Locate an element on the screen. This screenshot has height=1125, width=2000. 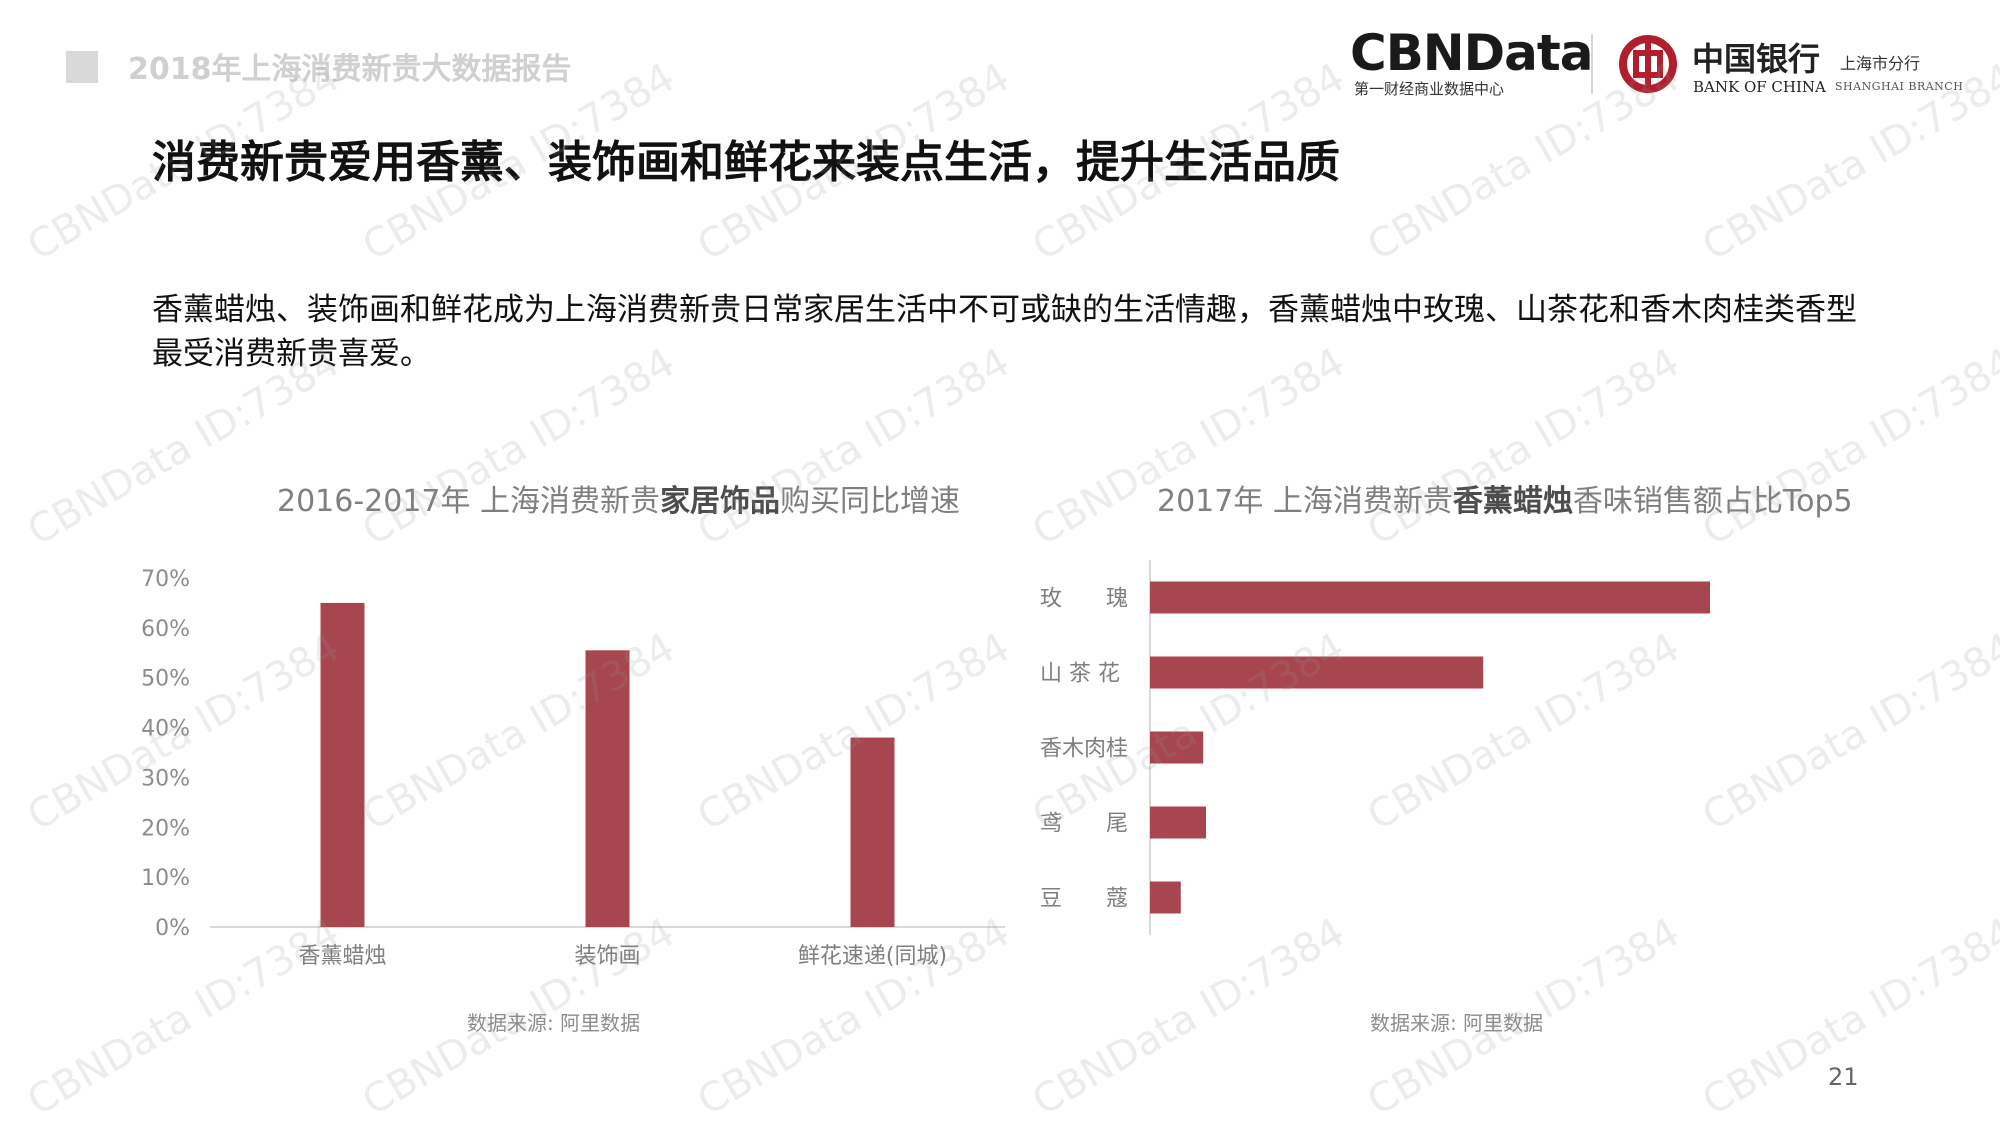
chart2-title: 2017年 上海消费新贵香薰蜡烛香味销售额占比Top5 is located at coordinates (1505, 498).